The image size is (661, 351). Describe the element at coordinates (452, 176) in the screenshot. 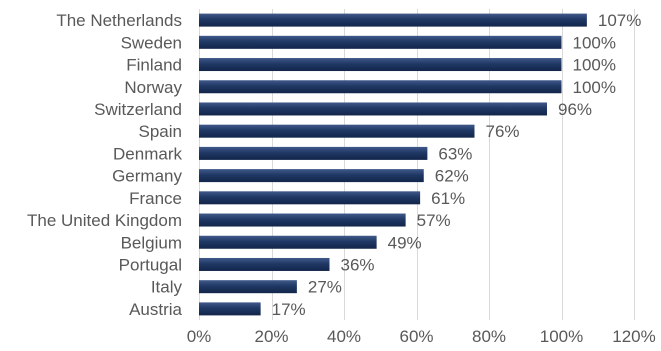

I see `value-label: 62%` at that location.